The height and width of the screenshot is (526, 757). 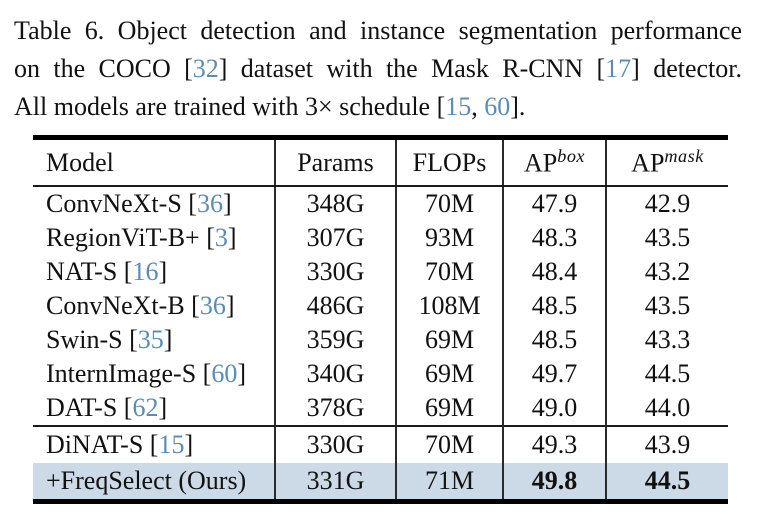 I want to click on model-cell: NAT-S [16], so click(x=154, y=272).